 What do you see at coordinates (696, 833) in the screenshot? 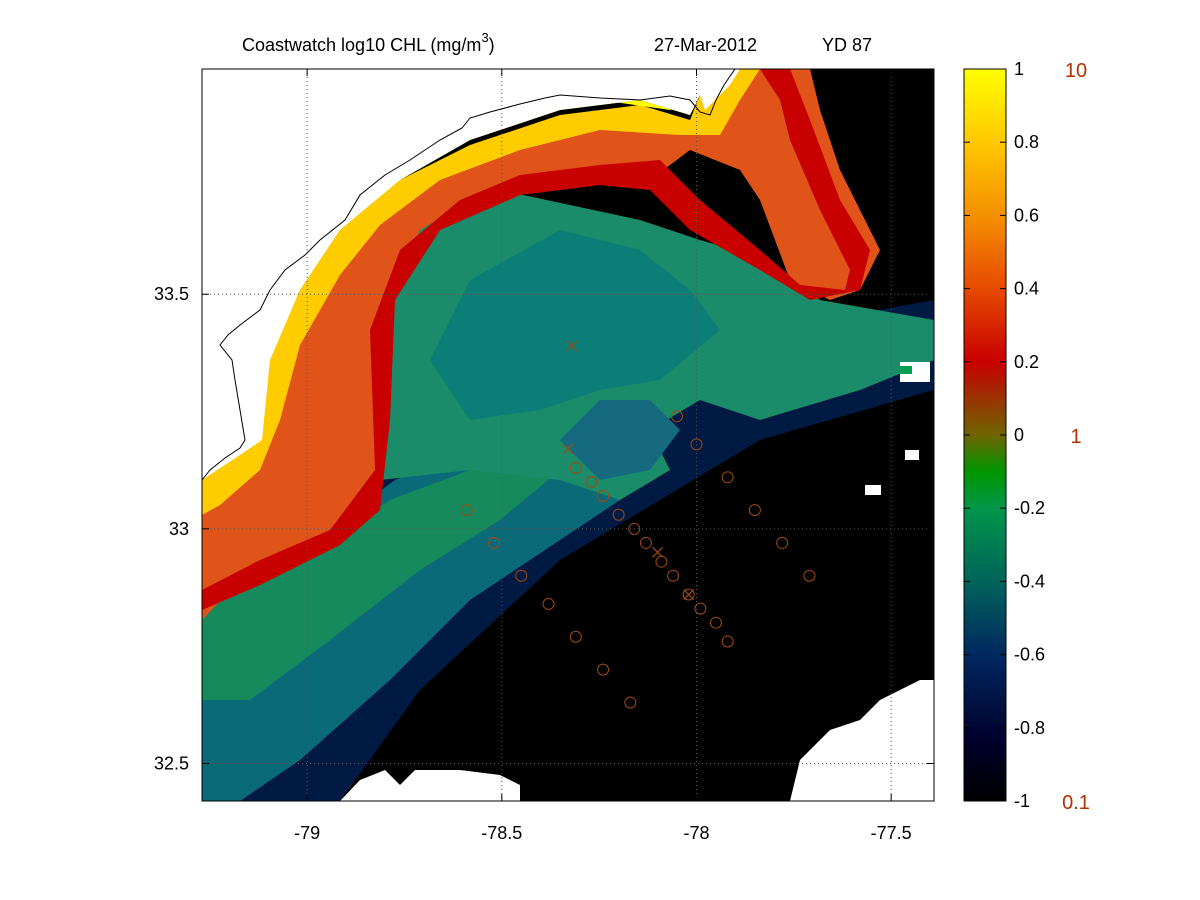
I see `x-tick-label: -78` at bounding box center [696, 833].